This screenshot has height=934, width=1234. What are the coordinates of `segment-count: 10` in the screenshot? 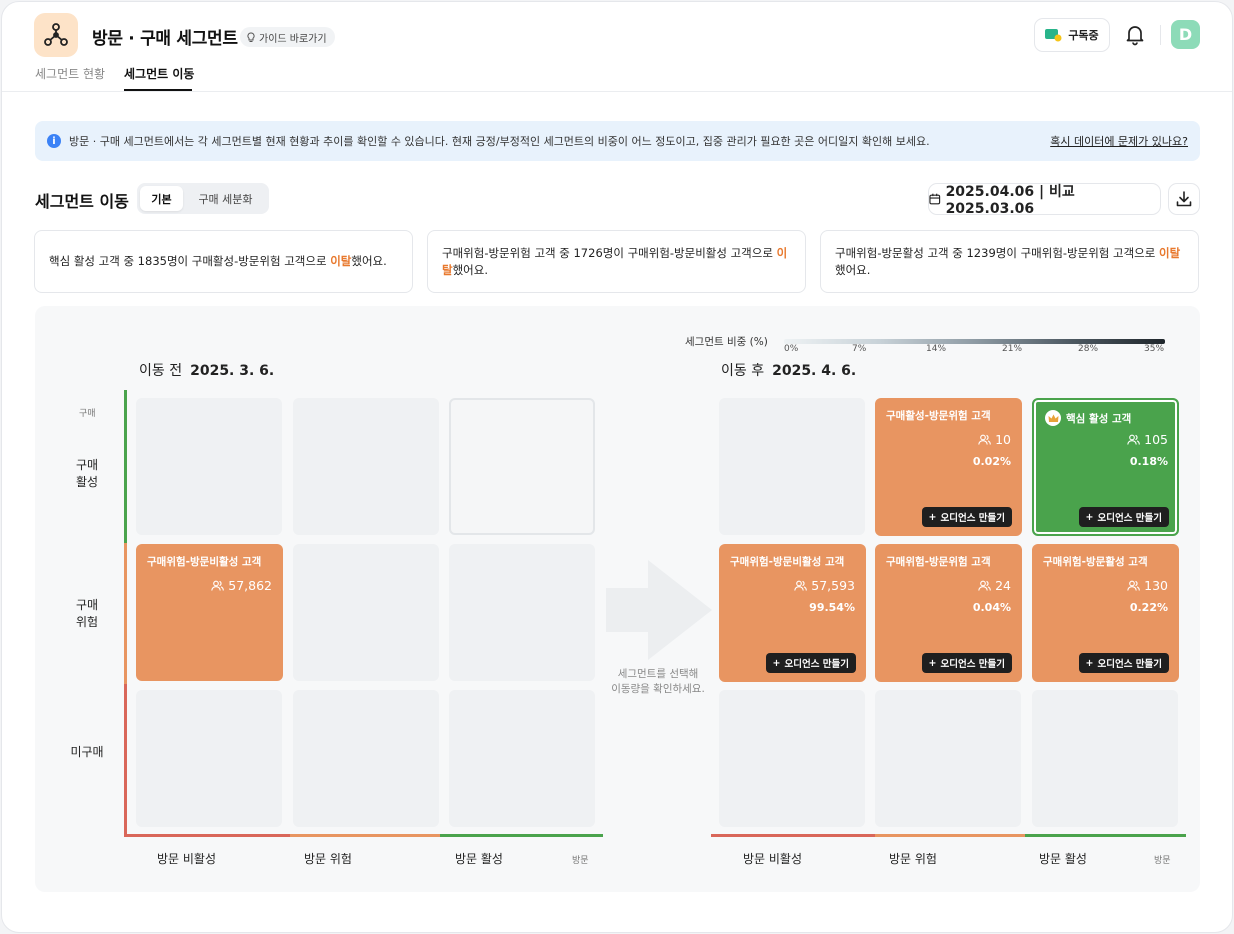 It's located at (994, 439).